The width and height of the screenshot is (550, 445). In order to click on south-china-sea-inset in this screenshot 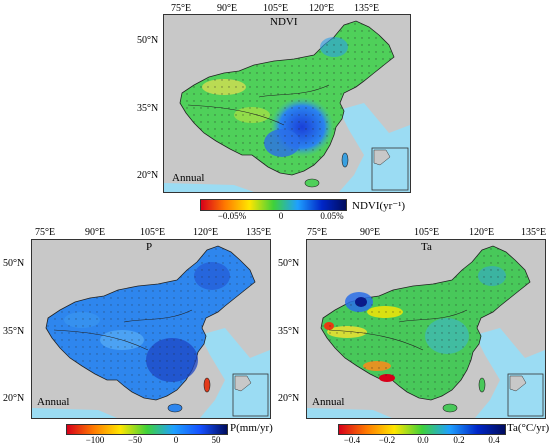, I will do `click(390, 169)`.